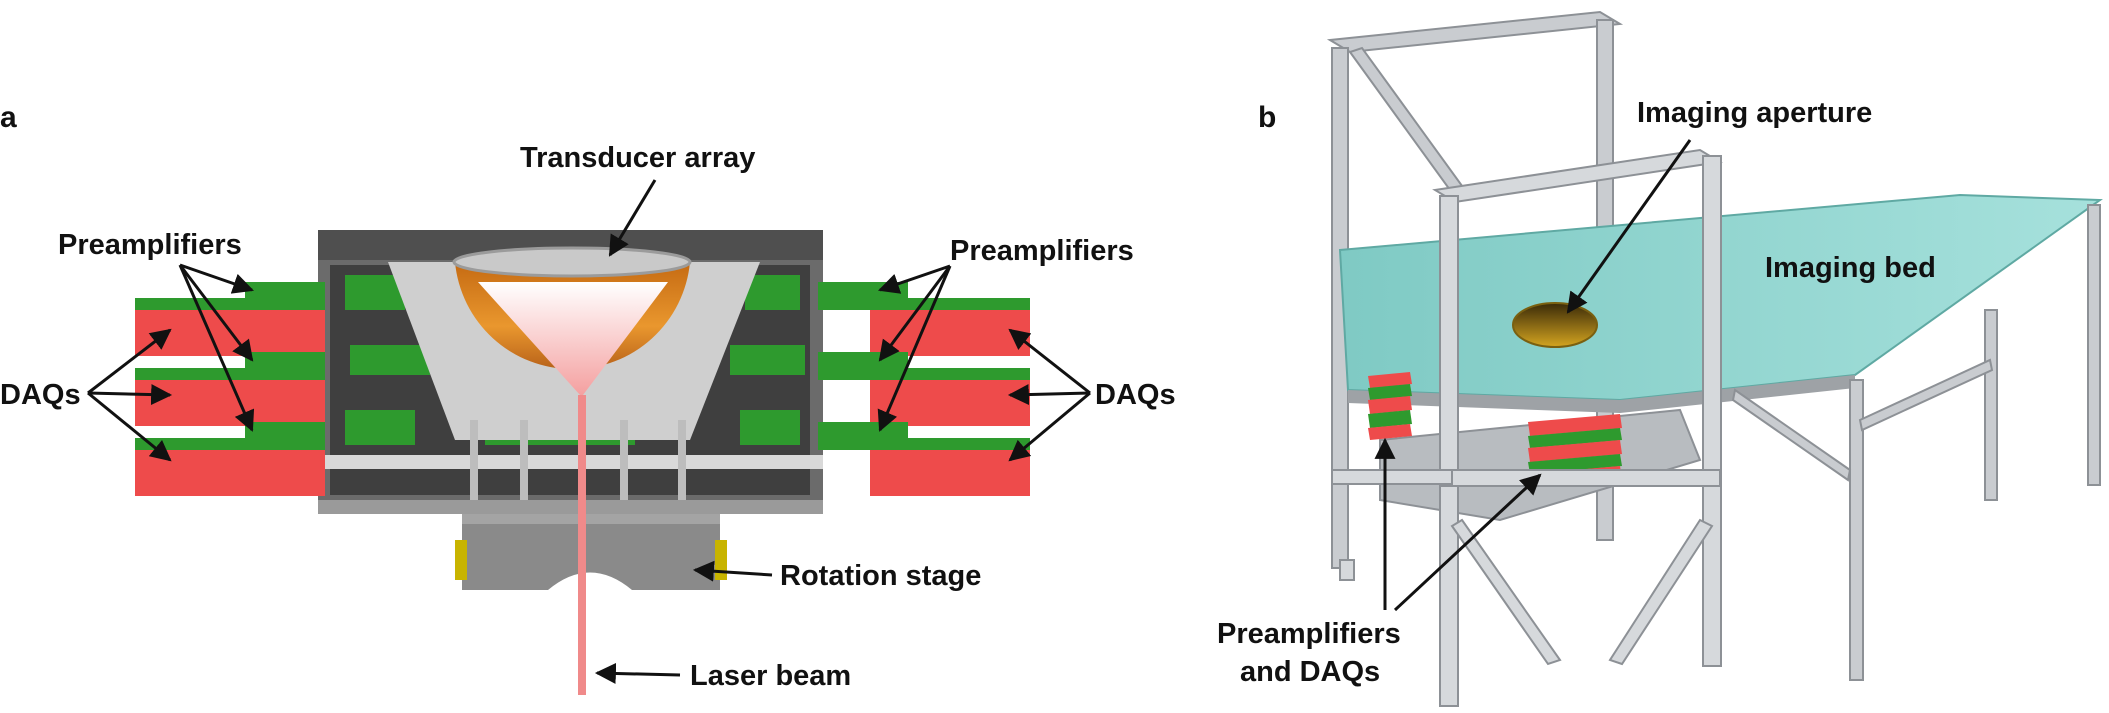  Describe the element at coordinates (1555, 325) in the screenshot. I see `imaging-aperture` at that location.